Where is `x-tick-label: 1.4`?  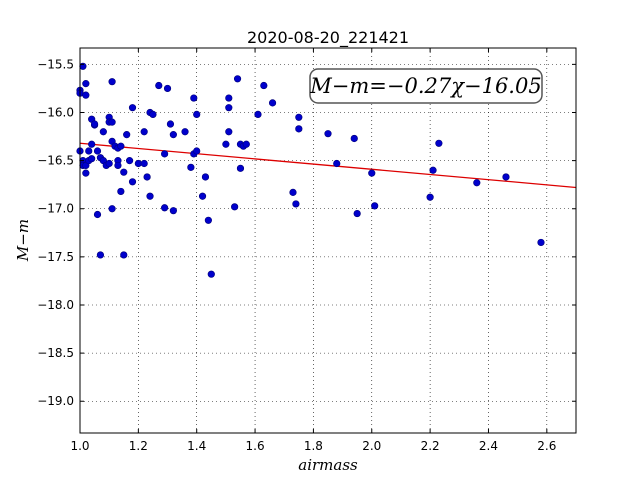 x-tick-label: 1.4 is located at coordinates (196, 446).